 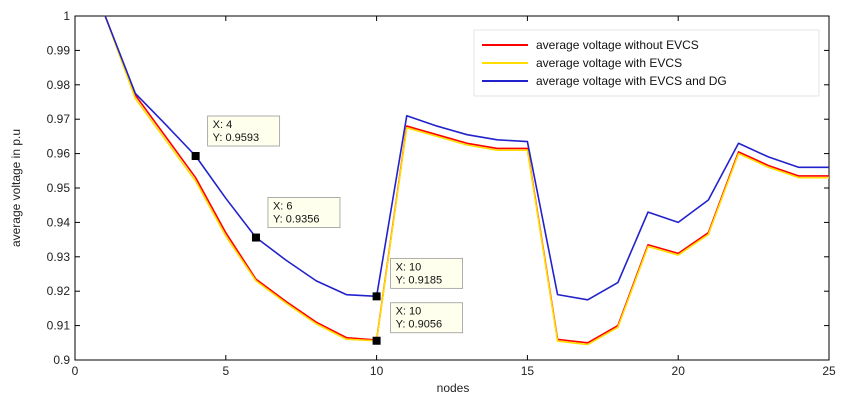 I want to click on x-tick-label: 20, so click(x=679, y=371).